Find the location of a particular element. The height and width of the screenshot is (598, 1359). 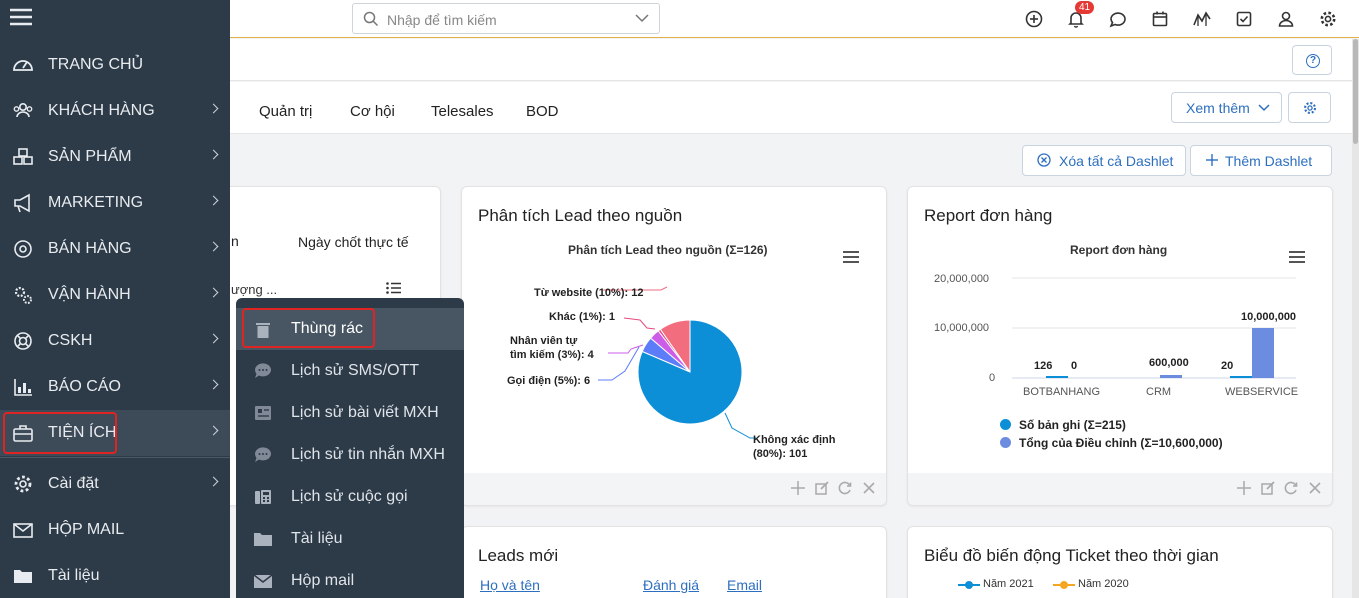

submenu-item-social-messages: Lịch sử tin nhắn MXH is located at coordinates (350, 455).